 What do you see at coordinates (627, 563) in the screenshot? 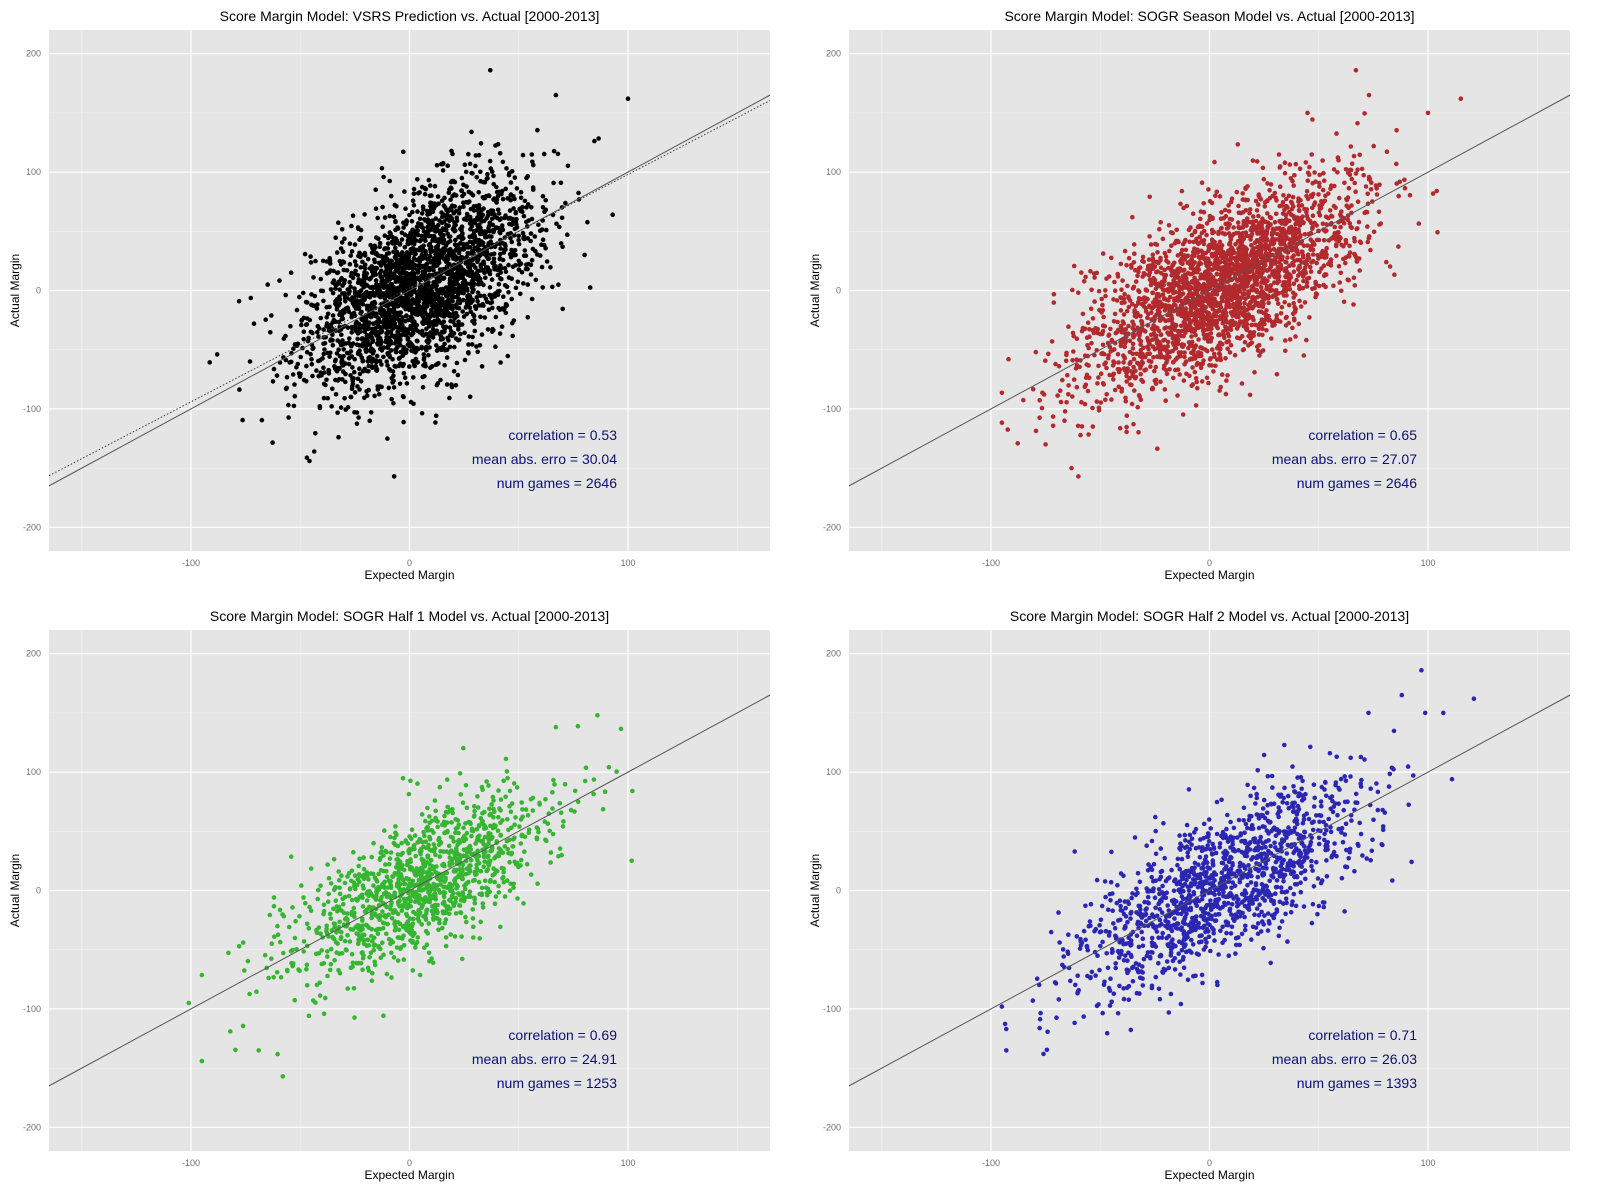
I see `x-tick-label: 100` at bounding box center [627, 563].